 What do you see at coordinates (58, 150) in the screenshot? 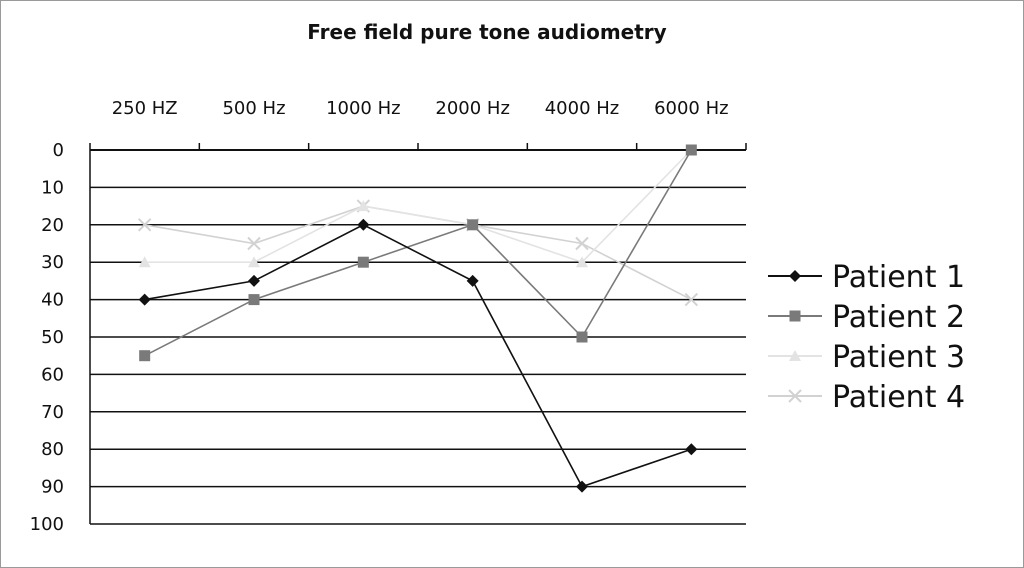
I see `y-tick-label-0: 0` at bounding box center [58, 150].